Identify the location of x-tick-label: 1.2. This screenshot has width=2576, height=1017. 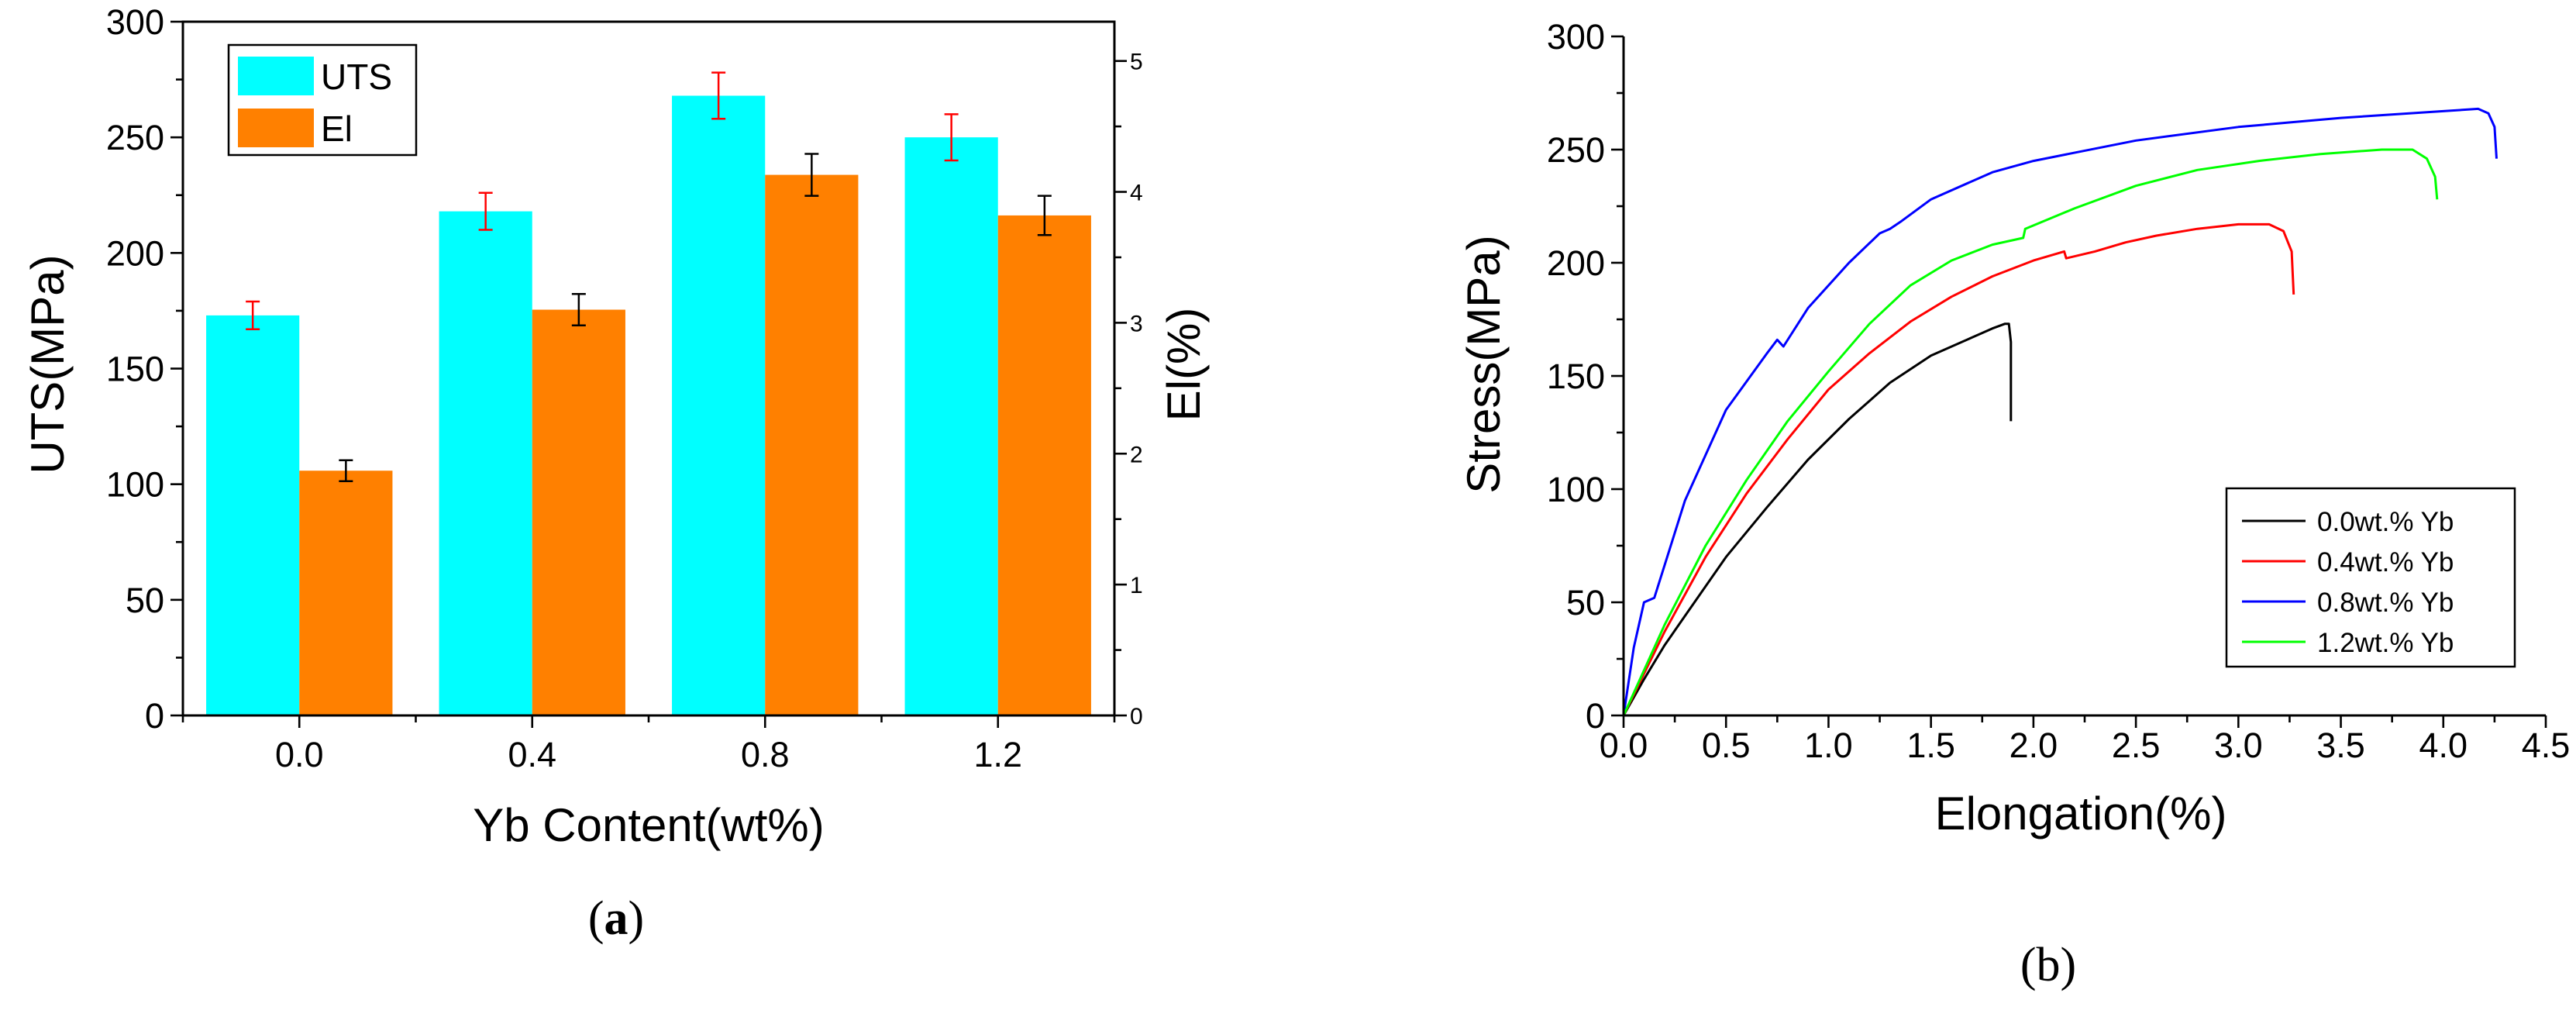
(997, 754).